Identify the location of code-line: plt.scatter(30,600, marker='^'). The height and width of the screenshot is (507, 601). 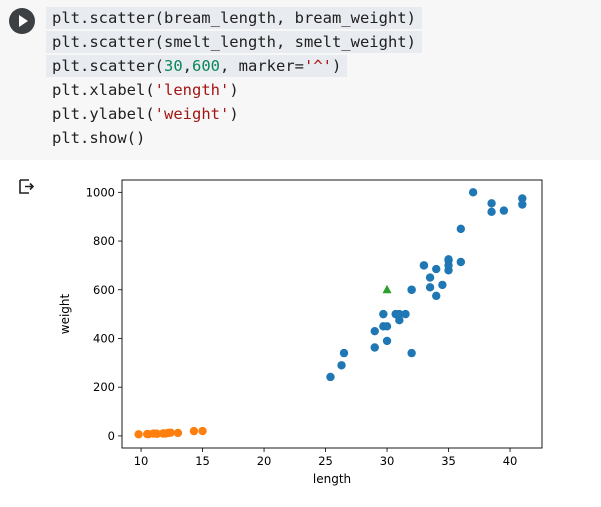
(234, 66).